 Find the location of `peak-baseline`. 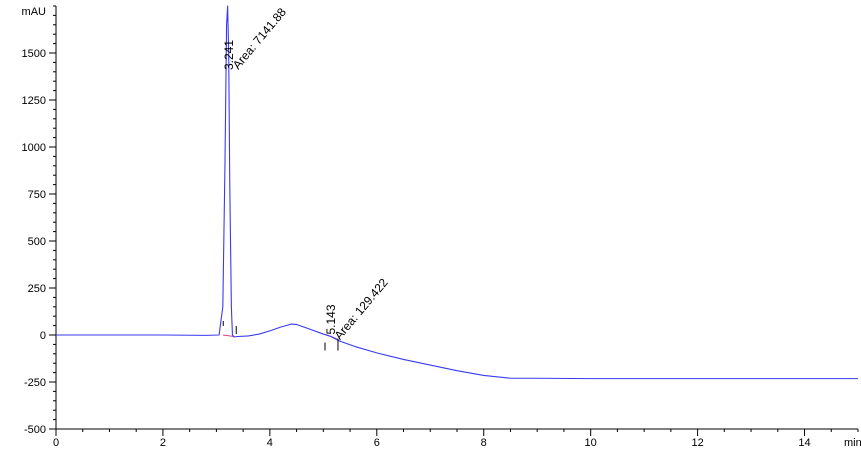

peak-baseline is located at coordinates (228, 335).